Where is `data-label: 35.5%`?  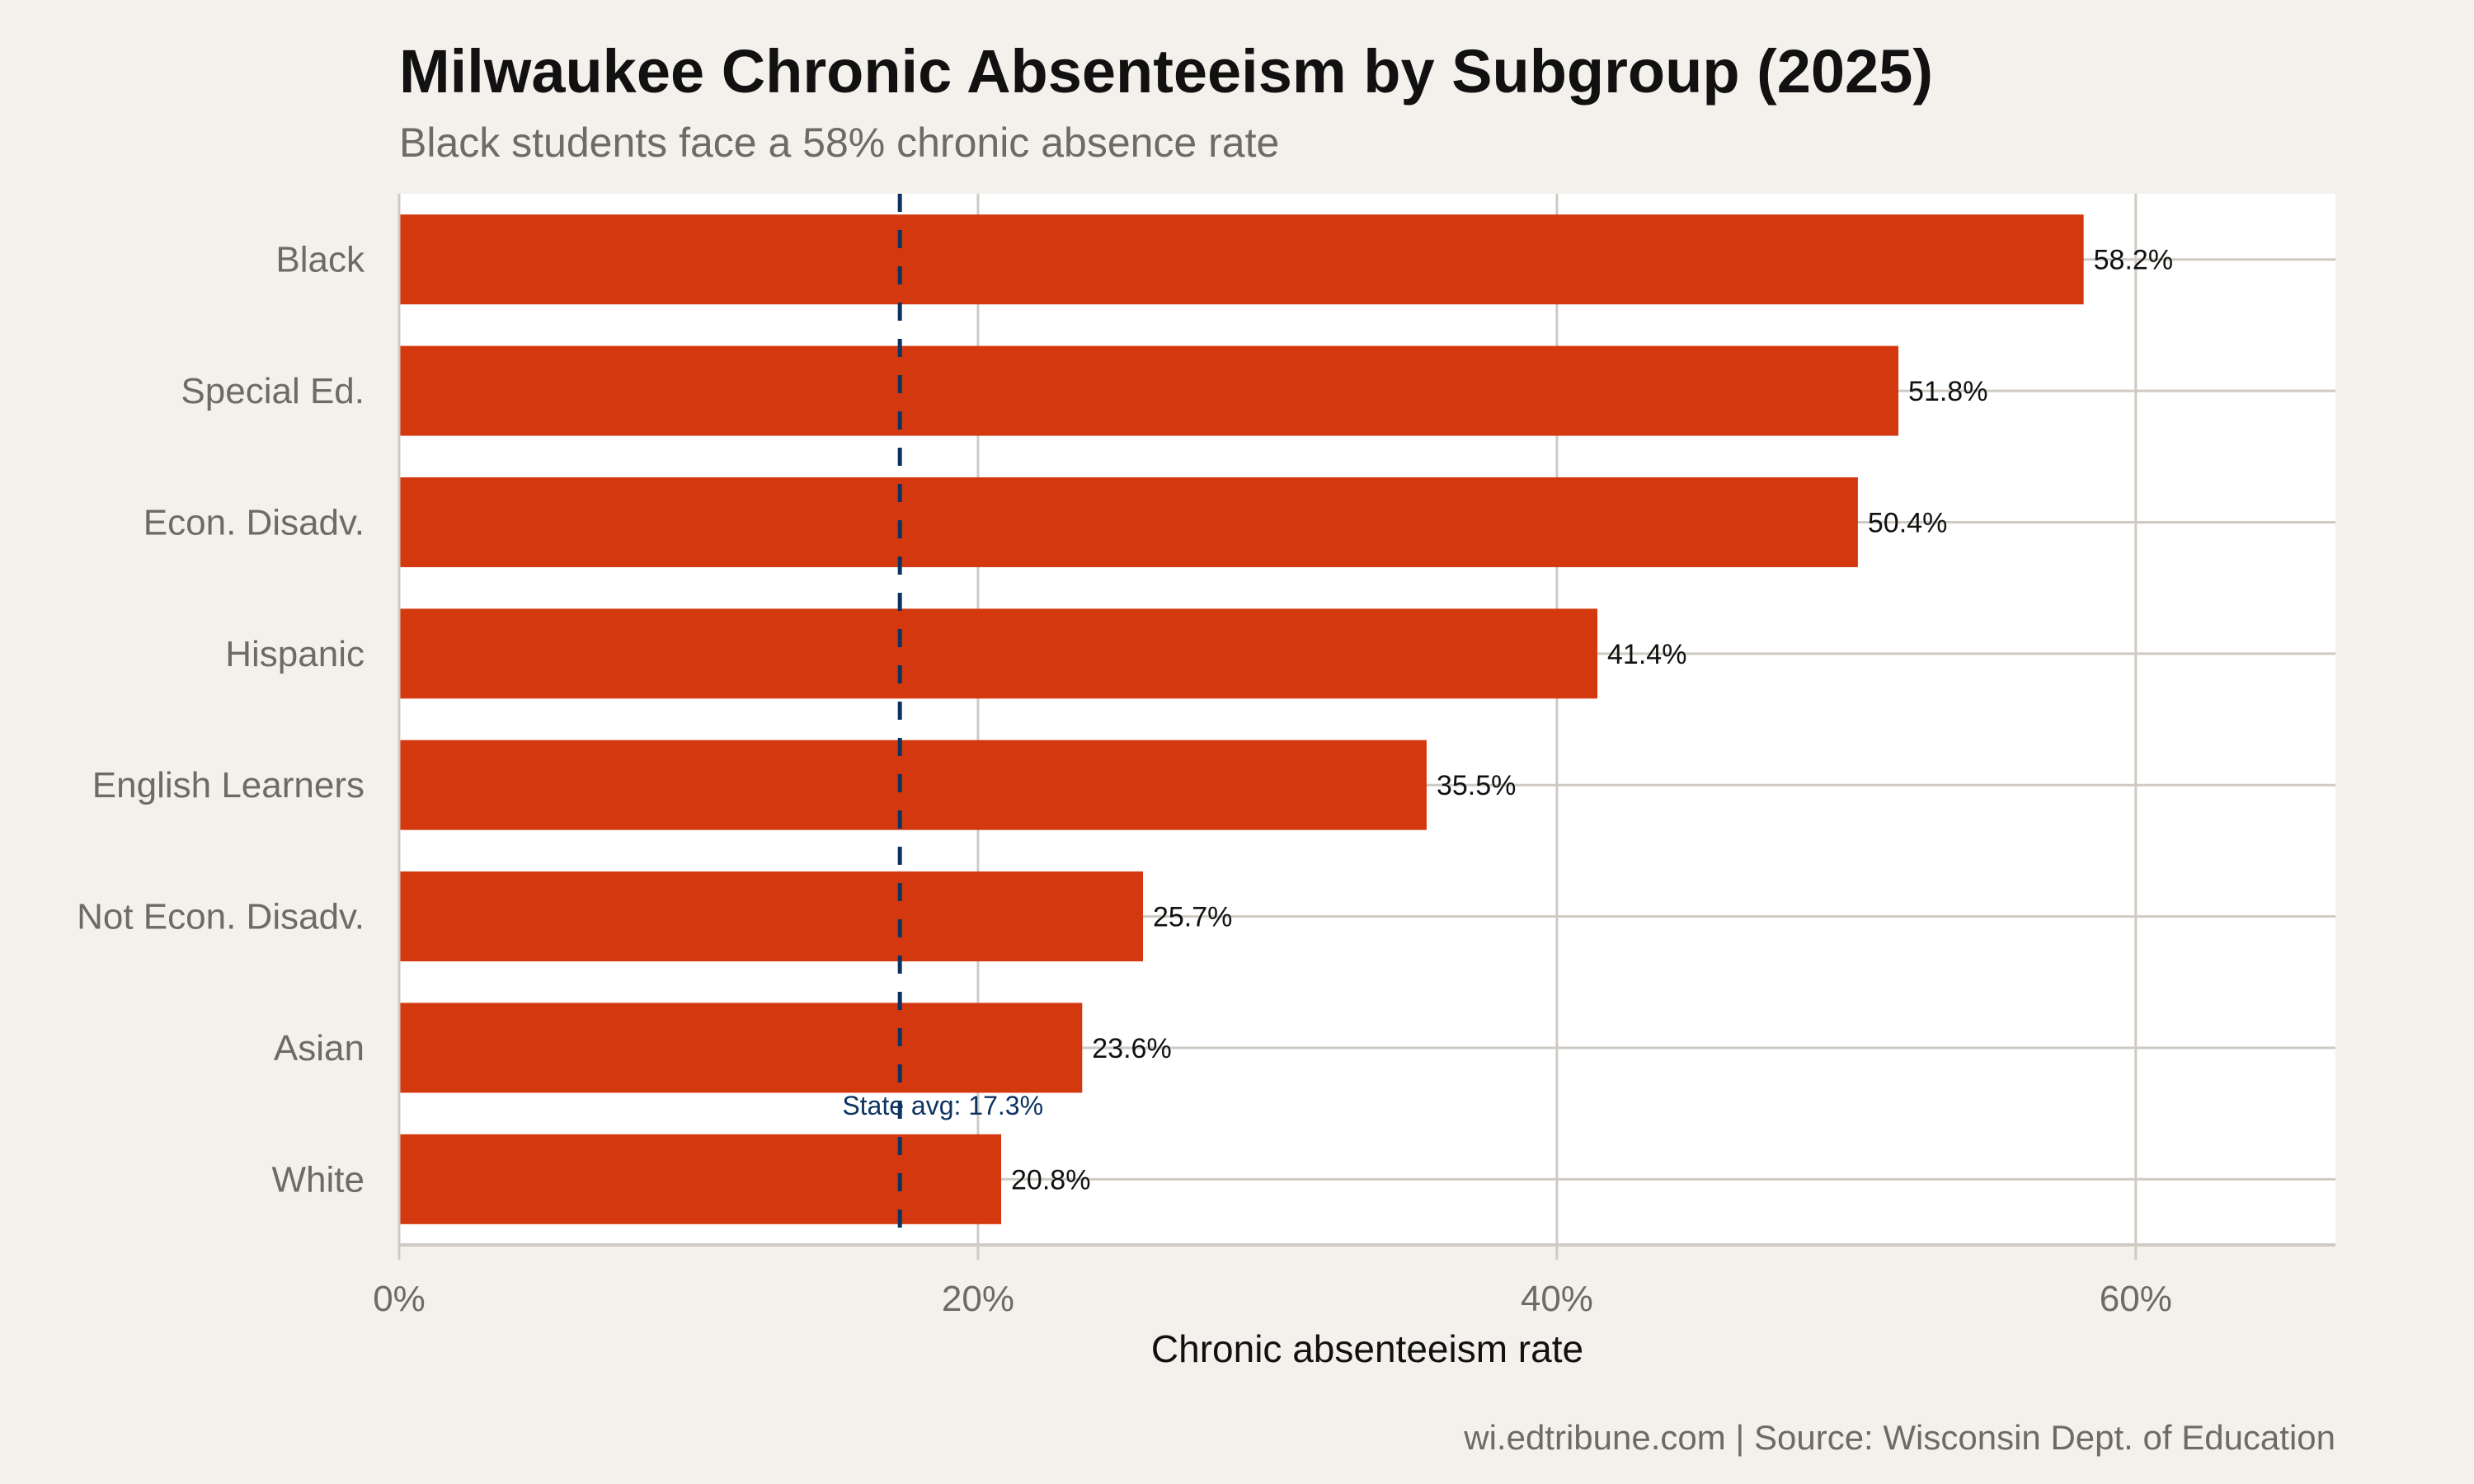
data-label: 35.5% is located at coordinates (1476, 785).